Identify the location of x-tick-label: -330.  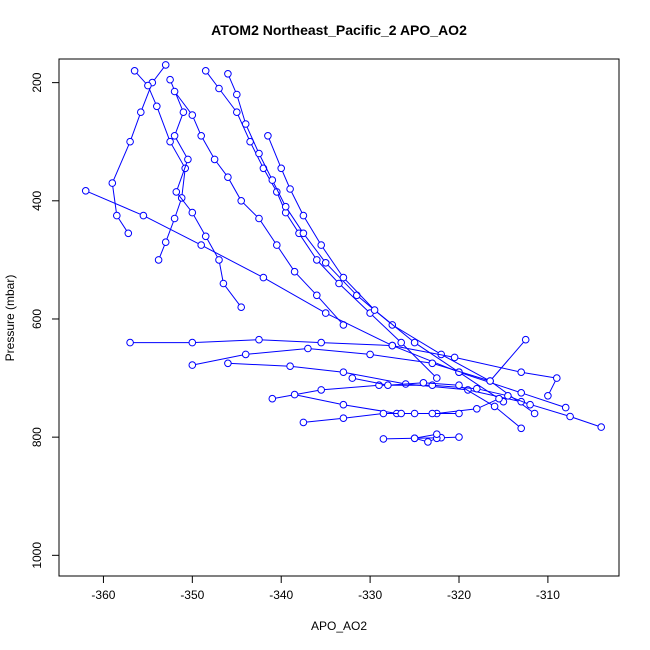
(370, 595).